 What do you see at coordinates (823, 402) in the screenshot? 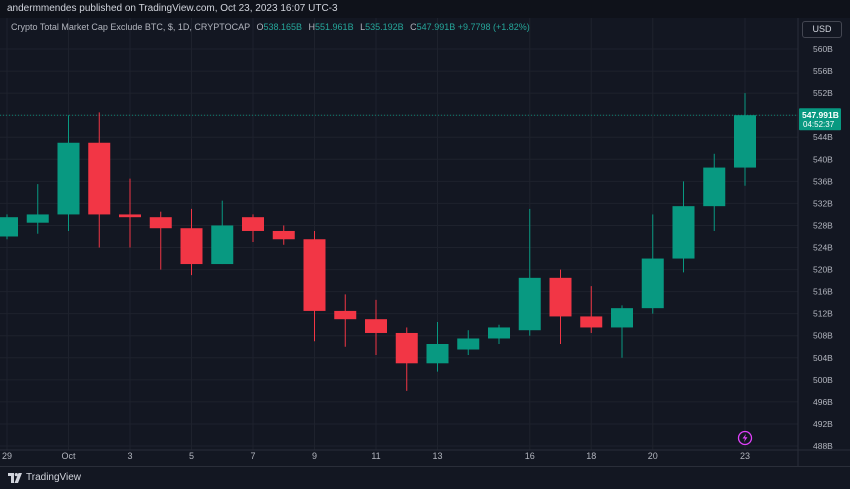
I see `price-tick-label: 496B` at bounding box center [823, 402].